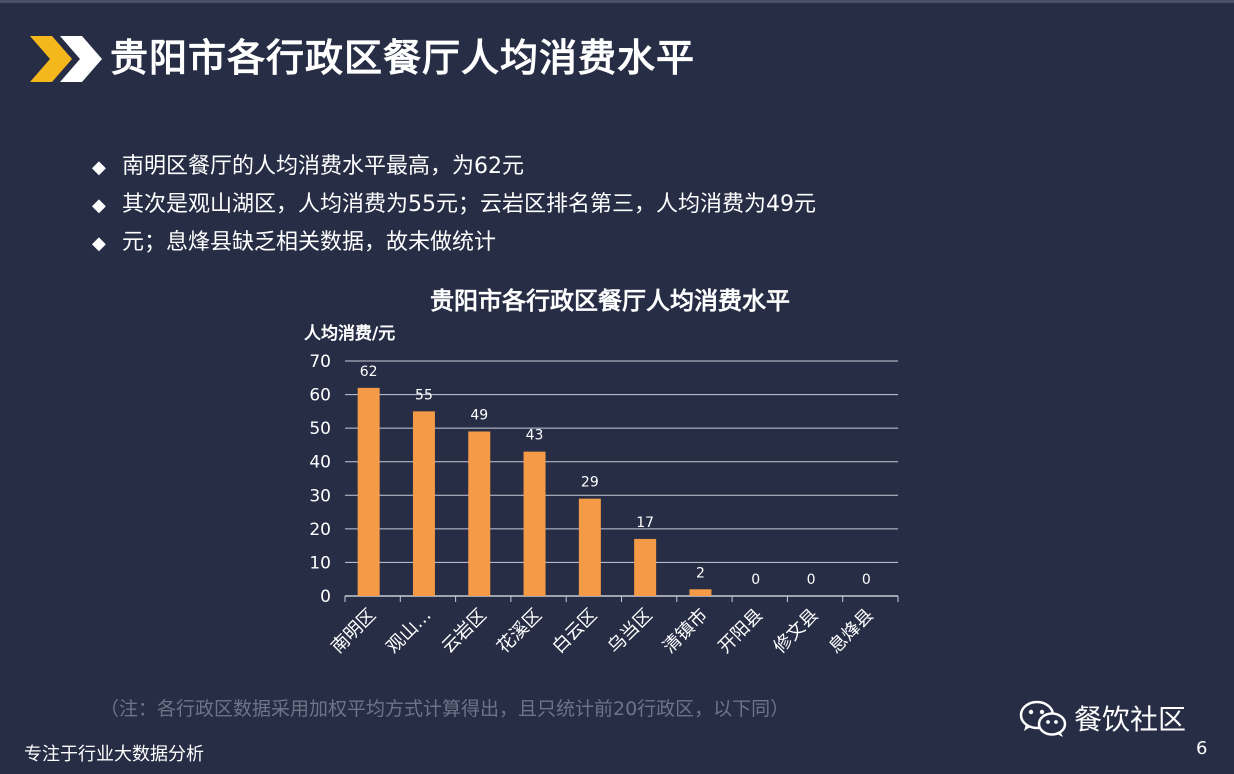  I want to click on x-tick-labels: 南明区 观山… 云岩区 花溪区 白云区 乌当区 清镇市 开阳县 修文县 息烽县, so click(602, 631).